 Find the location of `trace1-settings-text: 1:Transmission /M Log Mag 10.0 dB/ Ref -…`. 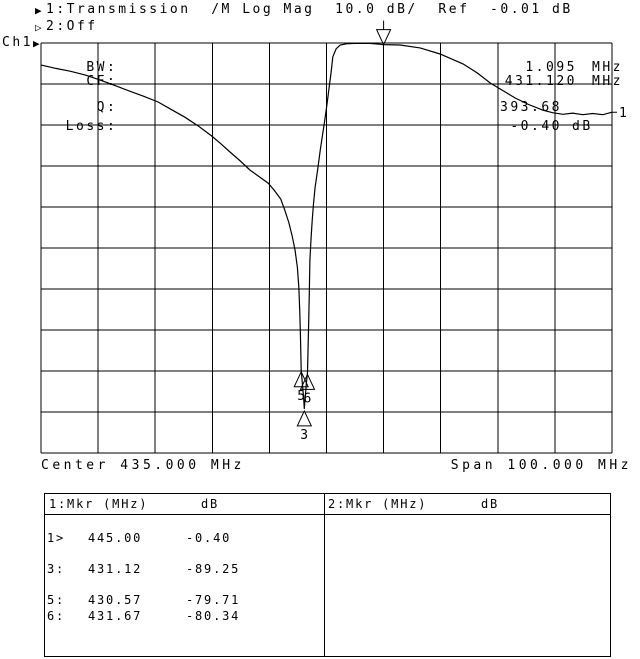

trace1-settings-text: 1:Transmission /M Log Mag 10.0 dB/ Ref -… is located at coordinates (309, 9).